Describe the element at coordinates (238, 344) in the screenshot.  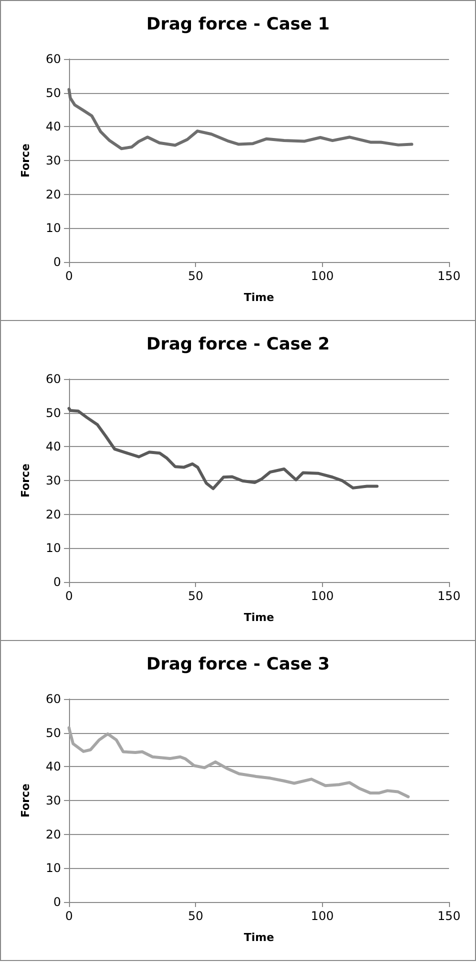
I see `chart-title: Drag force - Case 2` at that location.